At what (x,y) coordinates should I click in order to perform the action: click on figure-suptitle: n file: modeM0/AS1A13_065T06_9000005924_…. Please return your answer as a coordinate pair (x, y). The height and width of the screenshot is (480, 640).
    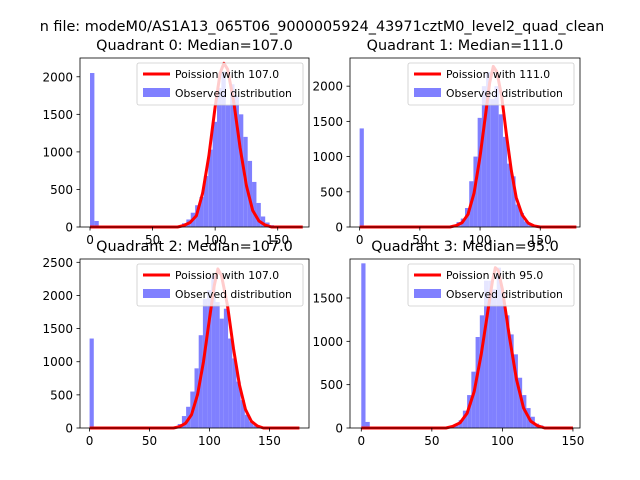
    Looking at the image, I should click on (322, 27).